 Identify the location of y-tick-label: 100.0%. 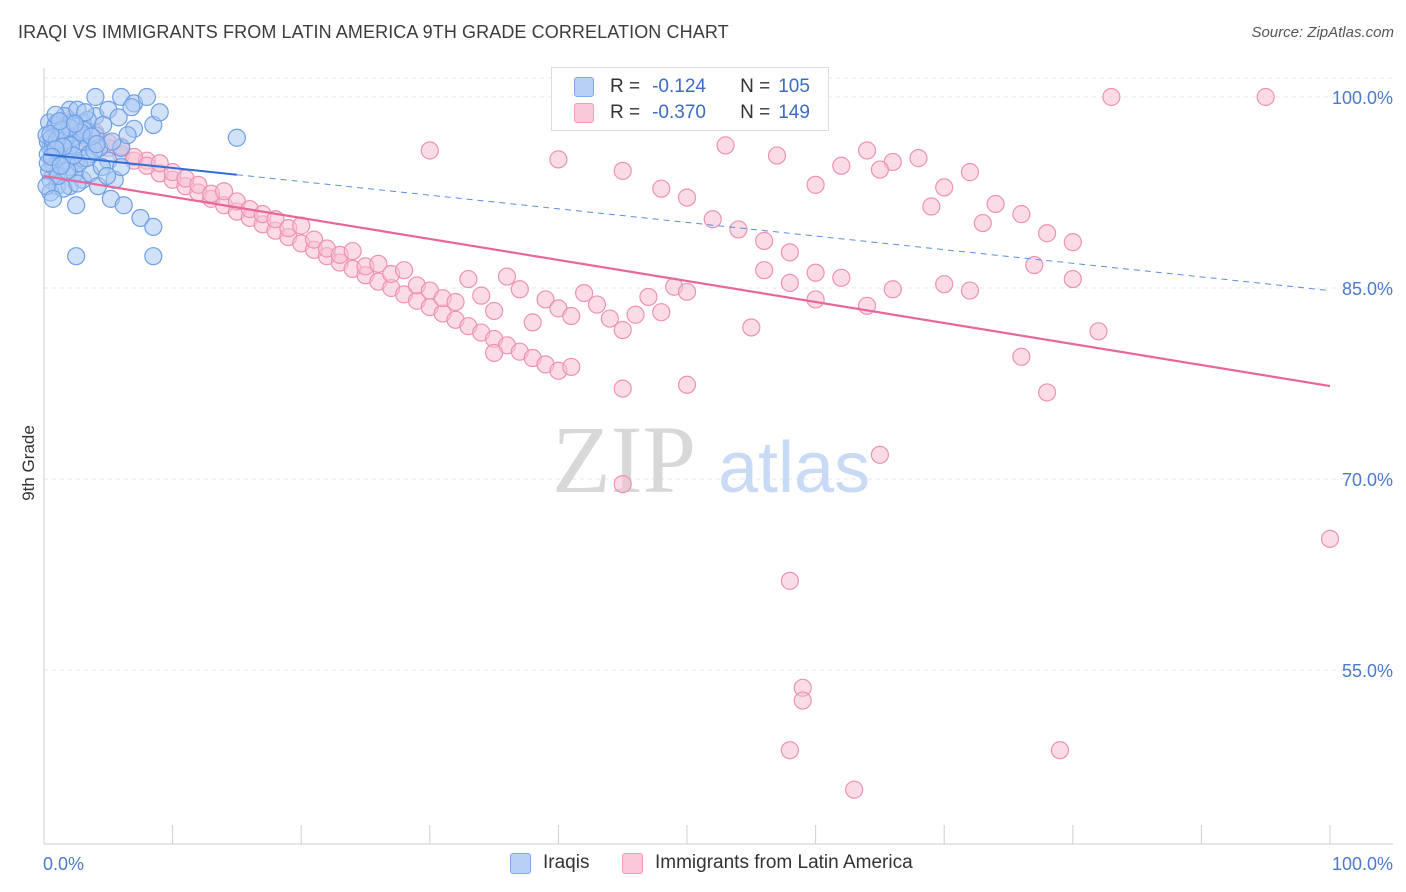
(1362, 98).